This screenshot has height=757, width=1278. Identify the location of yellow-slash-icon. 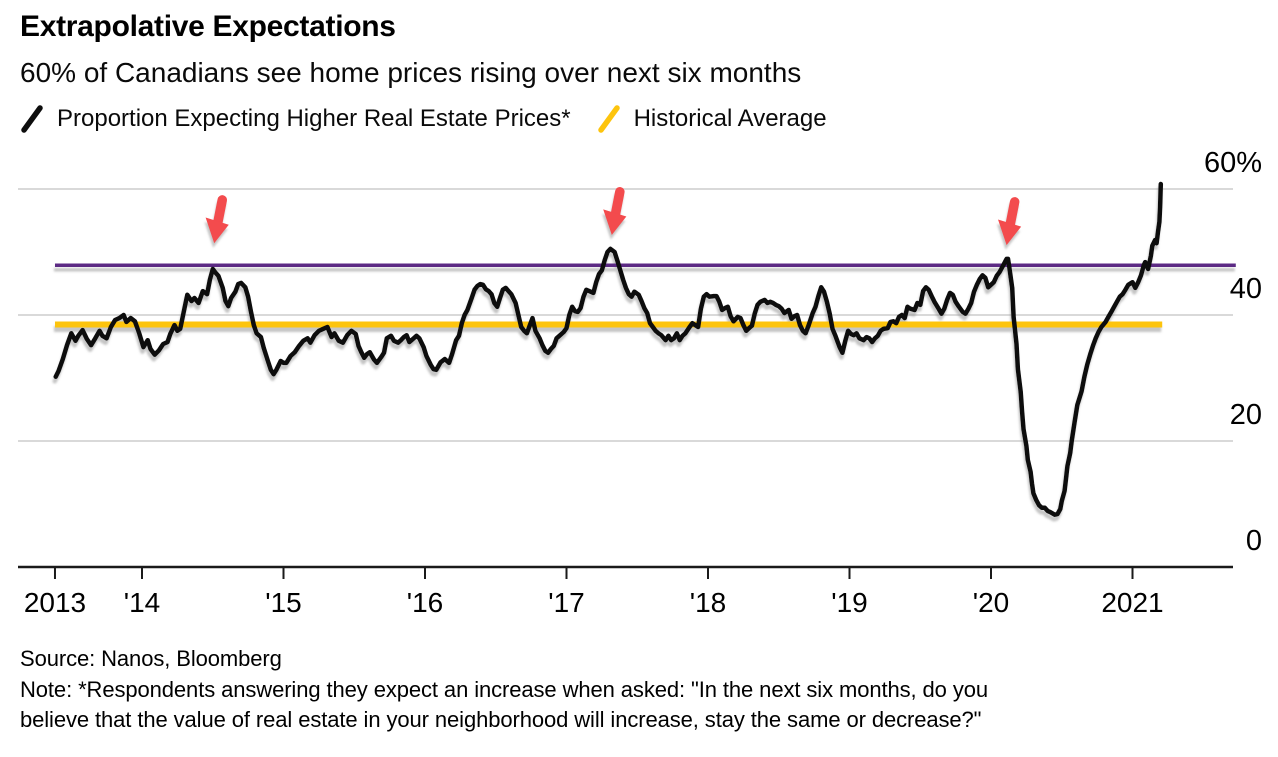
(608, 119).